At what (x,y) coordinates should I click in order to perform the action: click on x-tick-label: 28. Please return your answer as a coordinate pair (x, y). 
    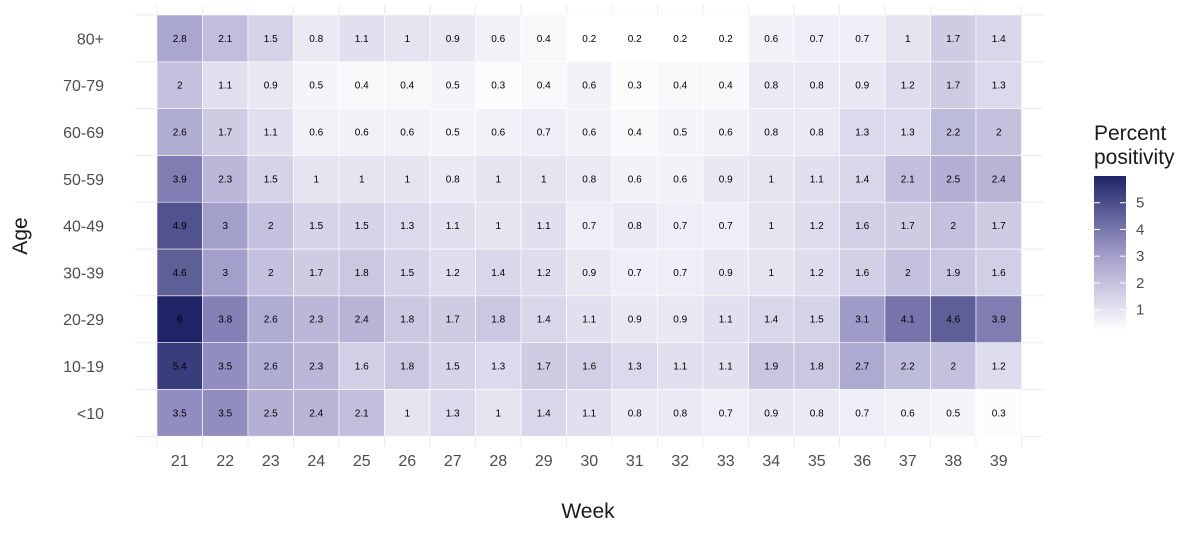
    Looking at the image, I should click on (498, 461).